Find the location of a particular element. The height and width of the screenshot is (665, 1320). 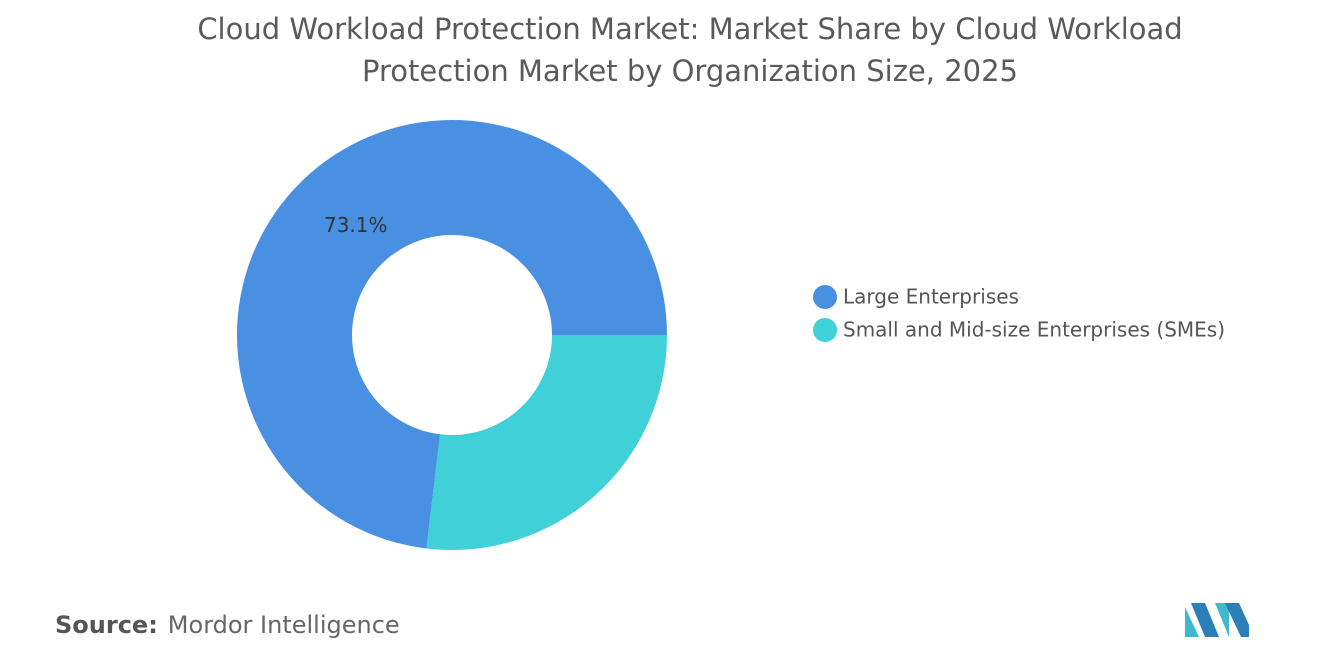

legend-label: Large Enterprises is located at coordinates (931, 297).